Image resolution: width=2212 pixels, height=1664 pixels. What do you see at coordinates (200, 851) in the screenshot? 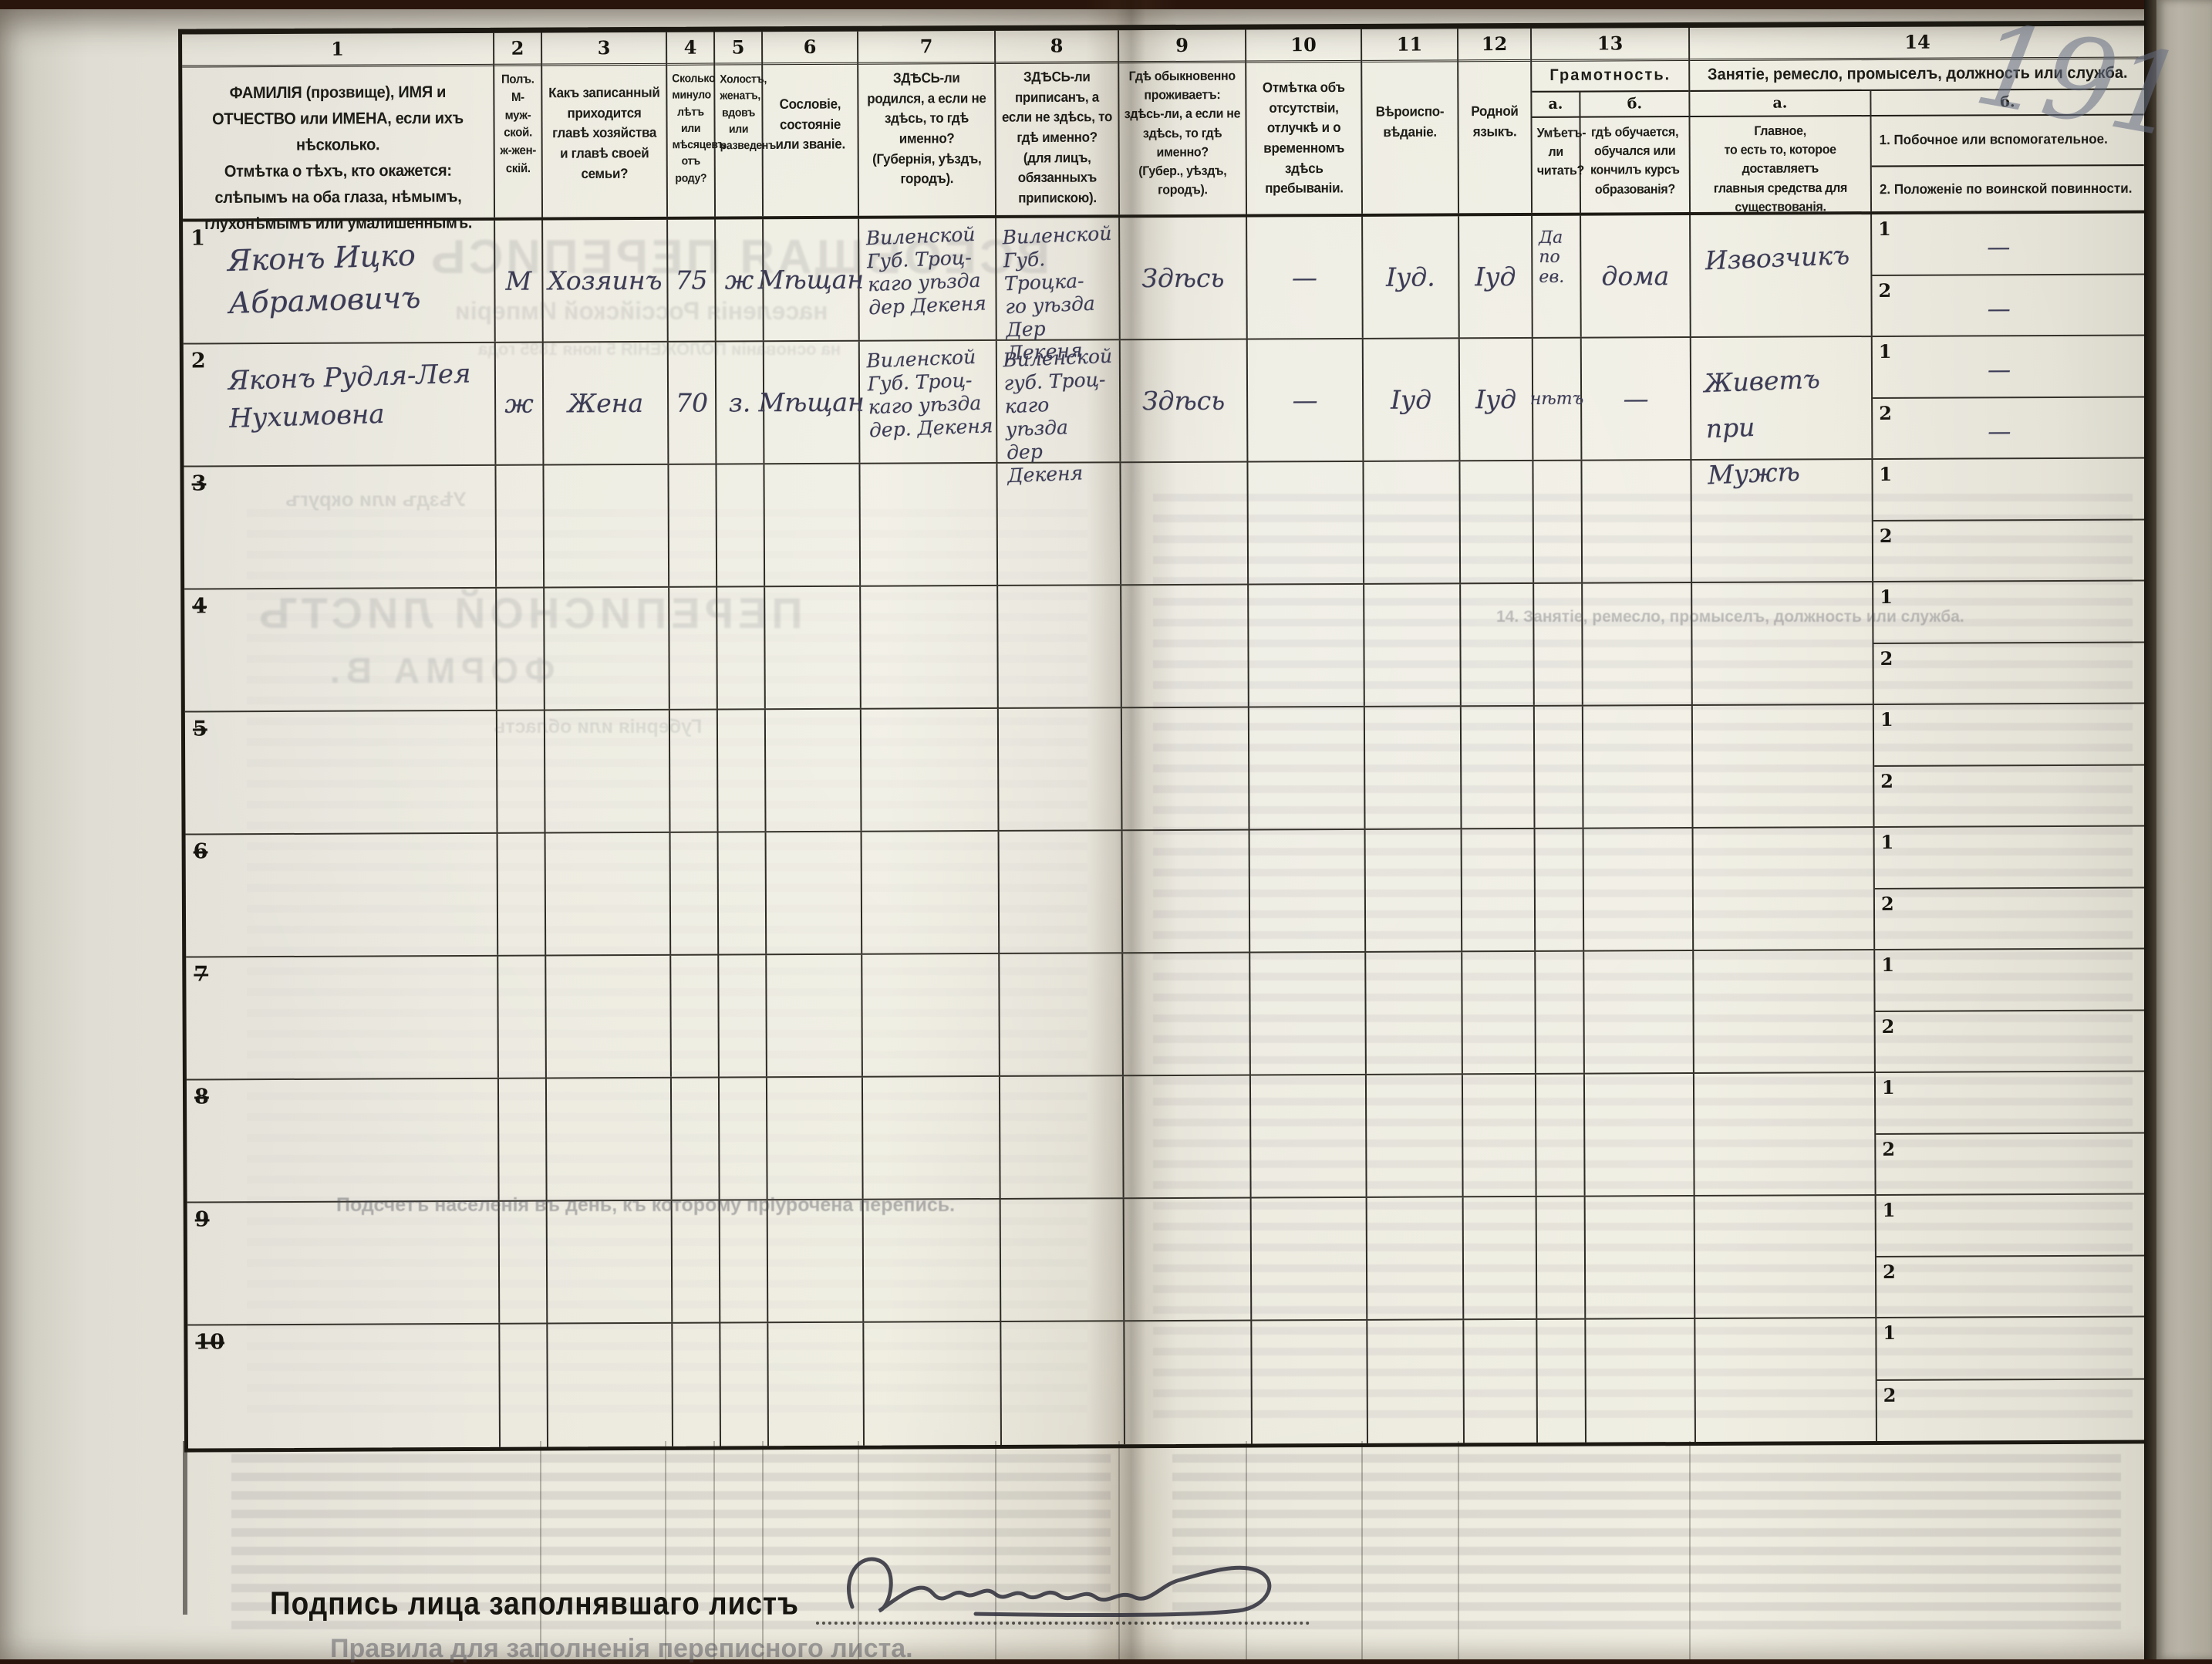
I see `row-number-struck: 6` at bounding box center [200, 851].